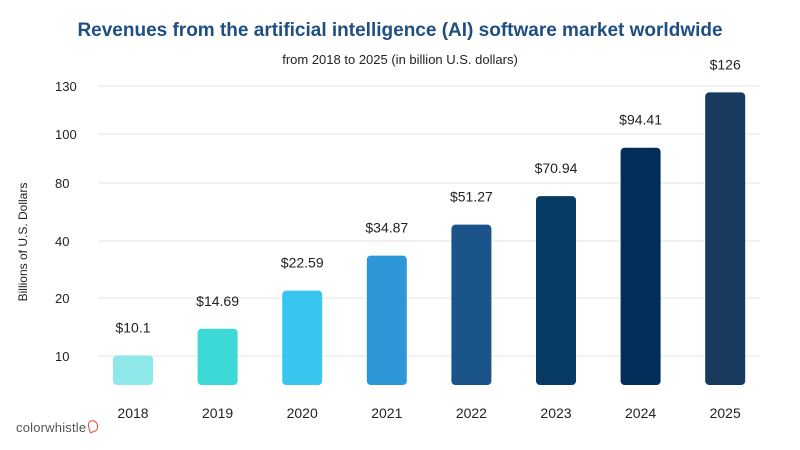 Image resolution: width=800 pixels, height=450 pixels. I want to click on data-label-2025: $126, so click(725, 64).